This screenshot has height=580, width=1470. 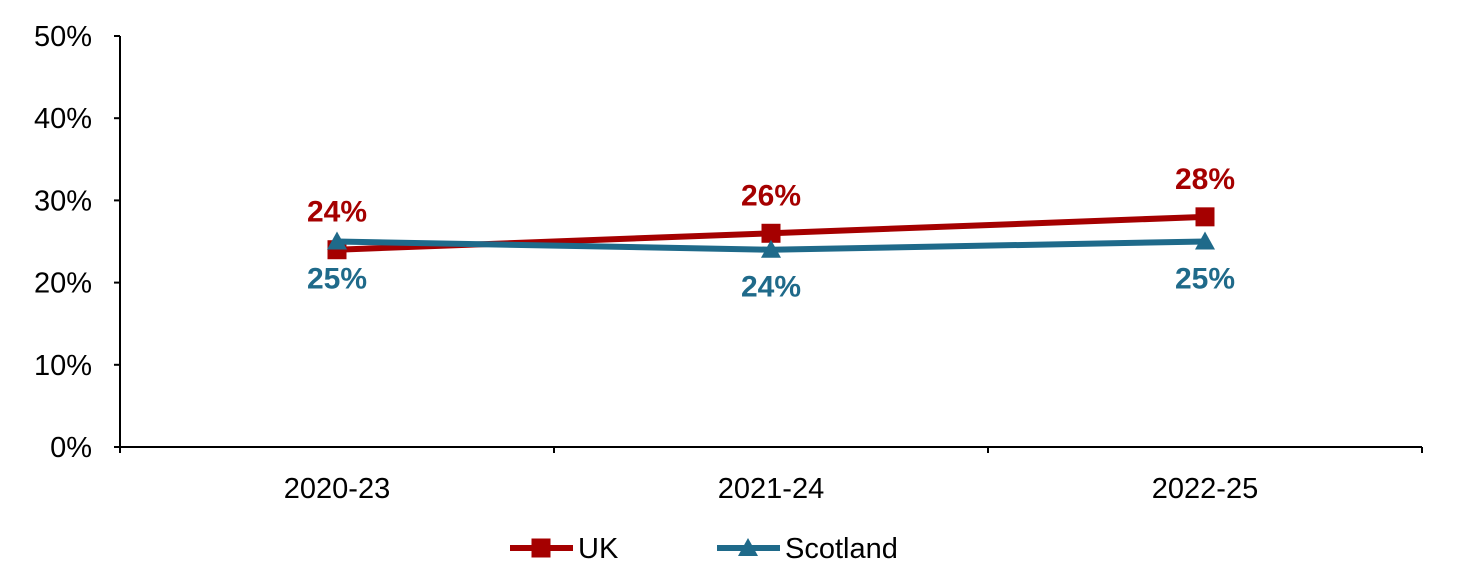 I want to click on y-tick-label: 20%, so click(x=63, y=284).